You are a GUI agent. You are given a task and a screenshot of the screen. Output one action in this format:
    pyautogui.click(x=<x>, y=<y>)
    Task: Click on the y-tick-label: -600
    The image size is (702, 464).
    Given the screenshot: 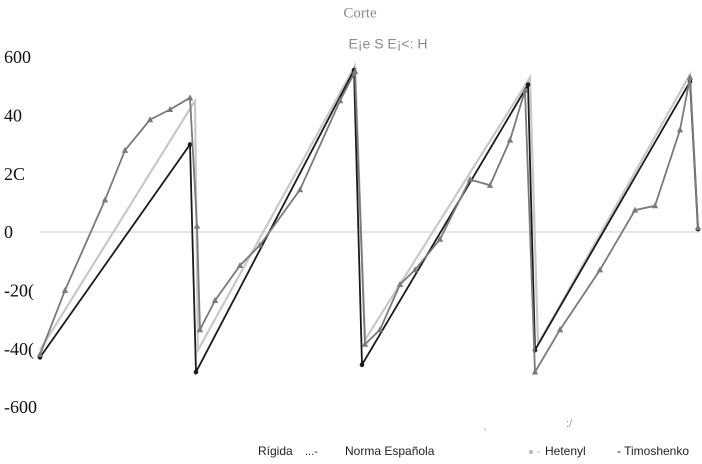 What is the action you would take?
    pyautogui.click(x=20, y=407)
    